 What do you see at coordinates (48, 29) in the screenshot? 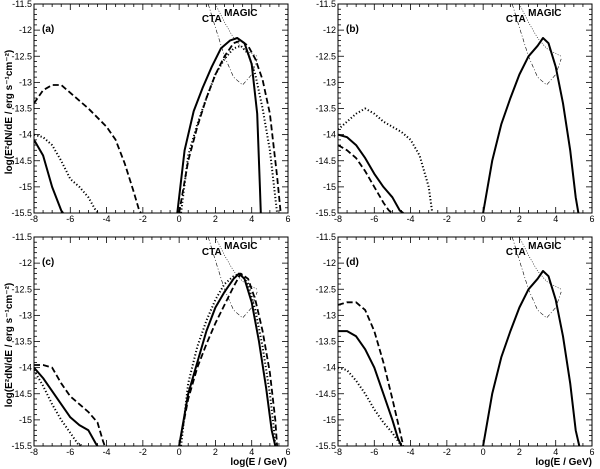
I see `panel-label: (a)` at bounding box center [48, 29].